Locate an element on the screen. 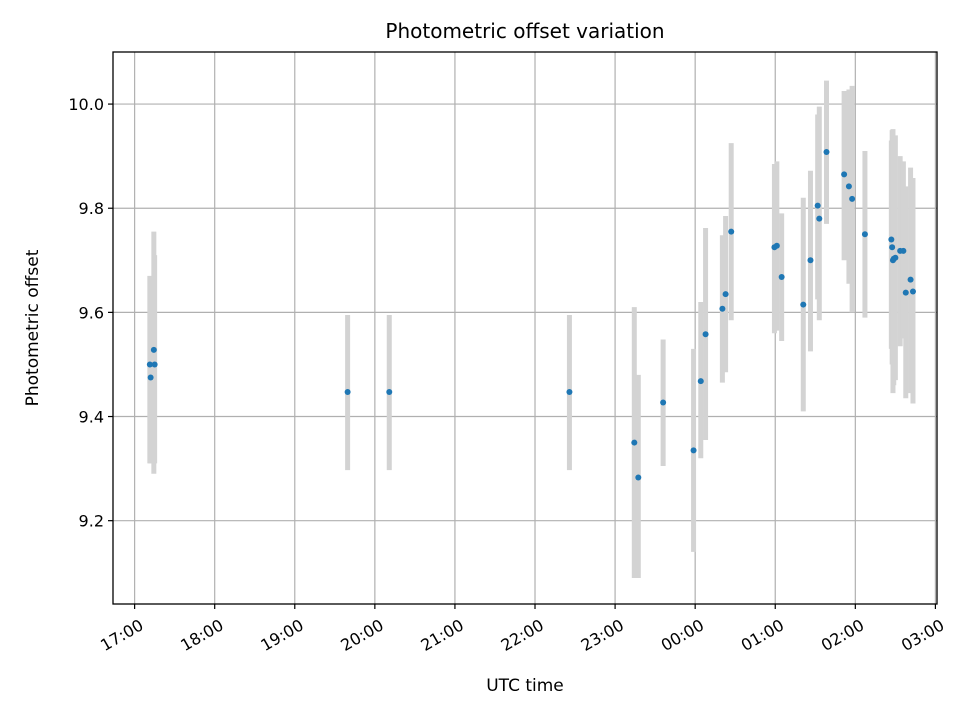  y-tick-label: 10.0 is located at coordinates (86, 104).